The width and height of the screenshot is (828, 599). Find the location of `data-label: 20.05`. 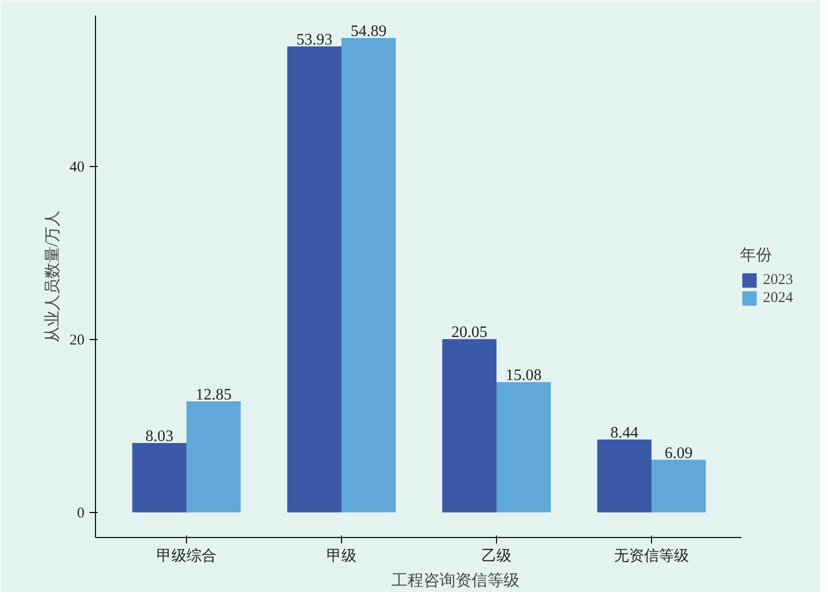

data-label: 20.05 is located at coordinates (469, 333).